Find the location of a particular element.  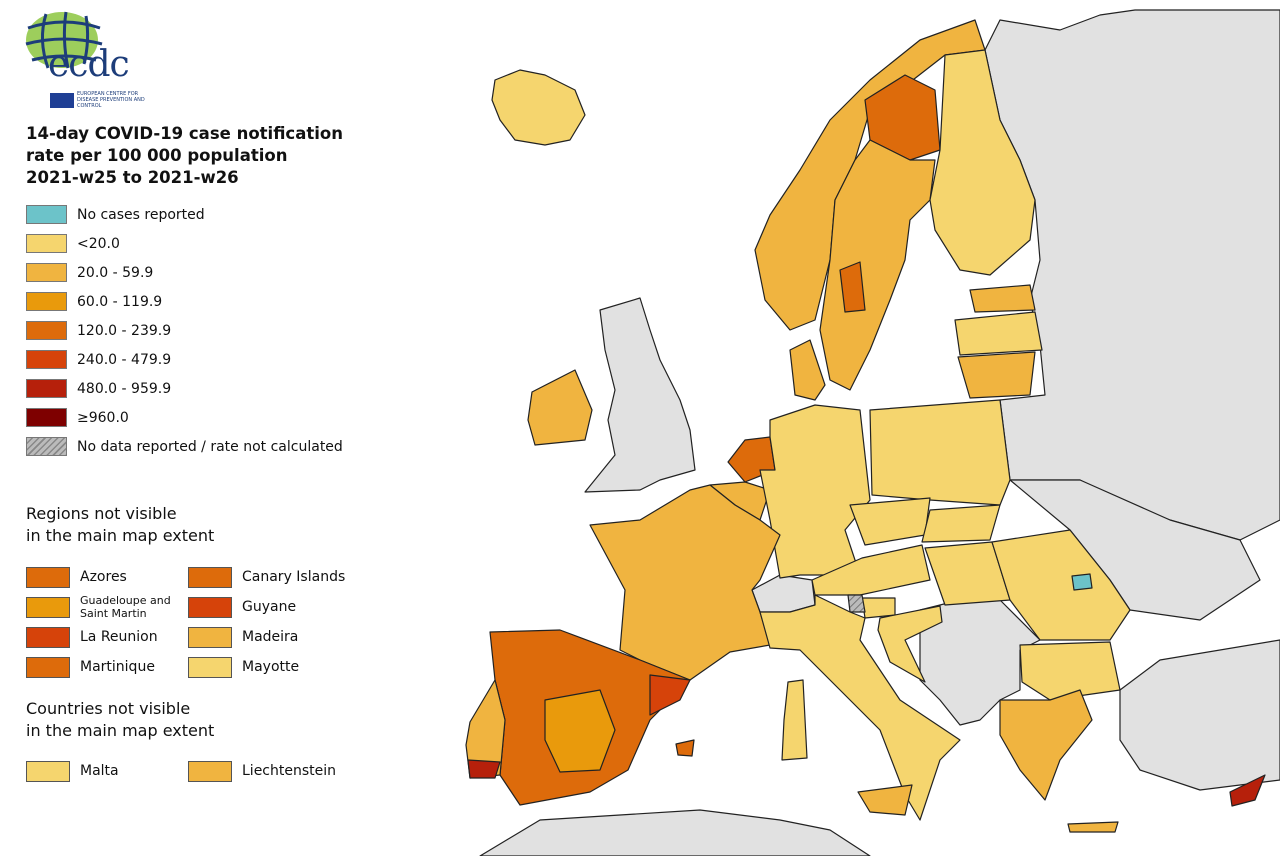

countries-heading-line-2: in the main map extent is located at coordinates (120, 730).